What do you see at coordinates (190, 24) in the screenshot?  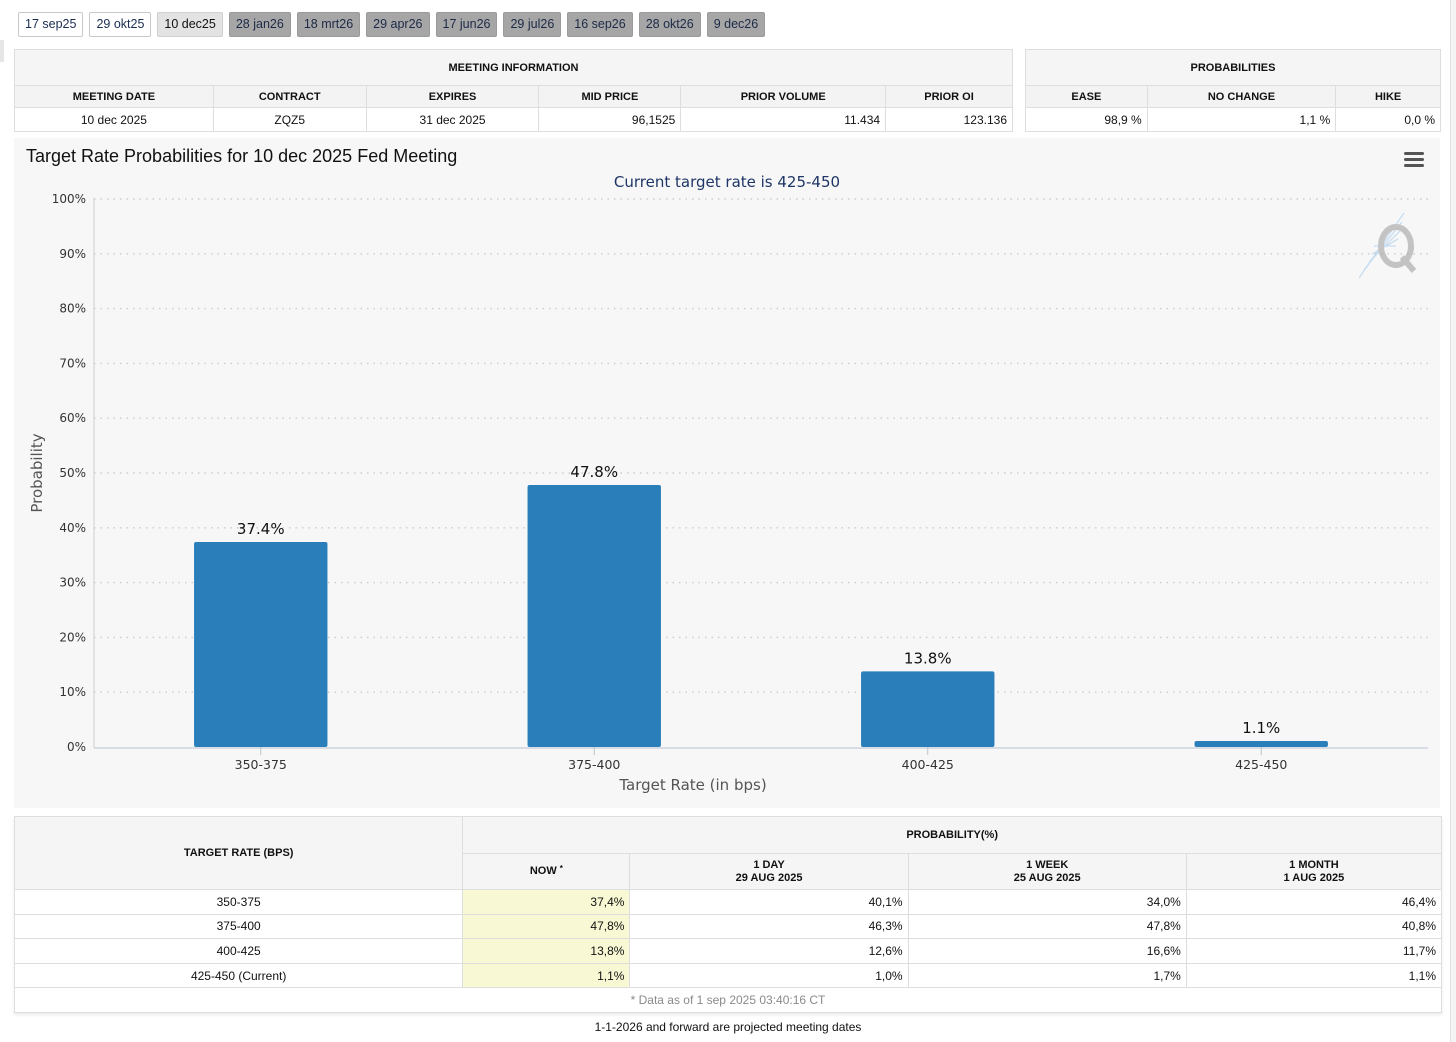 I see `tab-10-dec25: 10 dec25` at bounding box center [190, 24].